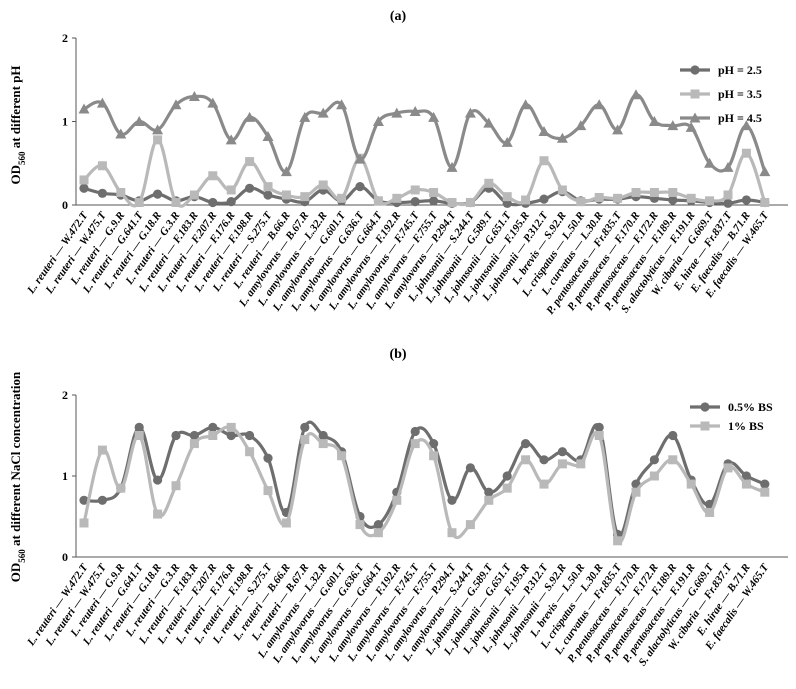 The height and width of the screenshot is (689, 796). What do you see at coordinates (15, 175) in the screenshot?
I see `panel-a-ylabel-main: OD` at bounding box center [15, 175].